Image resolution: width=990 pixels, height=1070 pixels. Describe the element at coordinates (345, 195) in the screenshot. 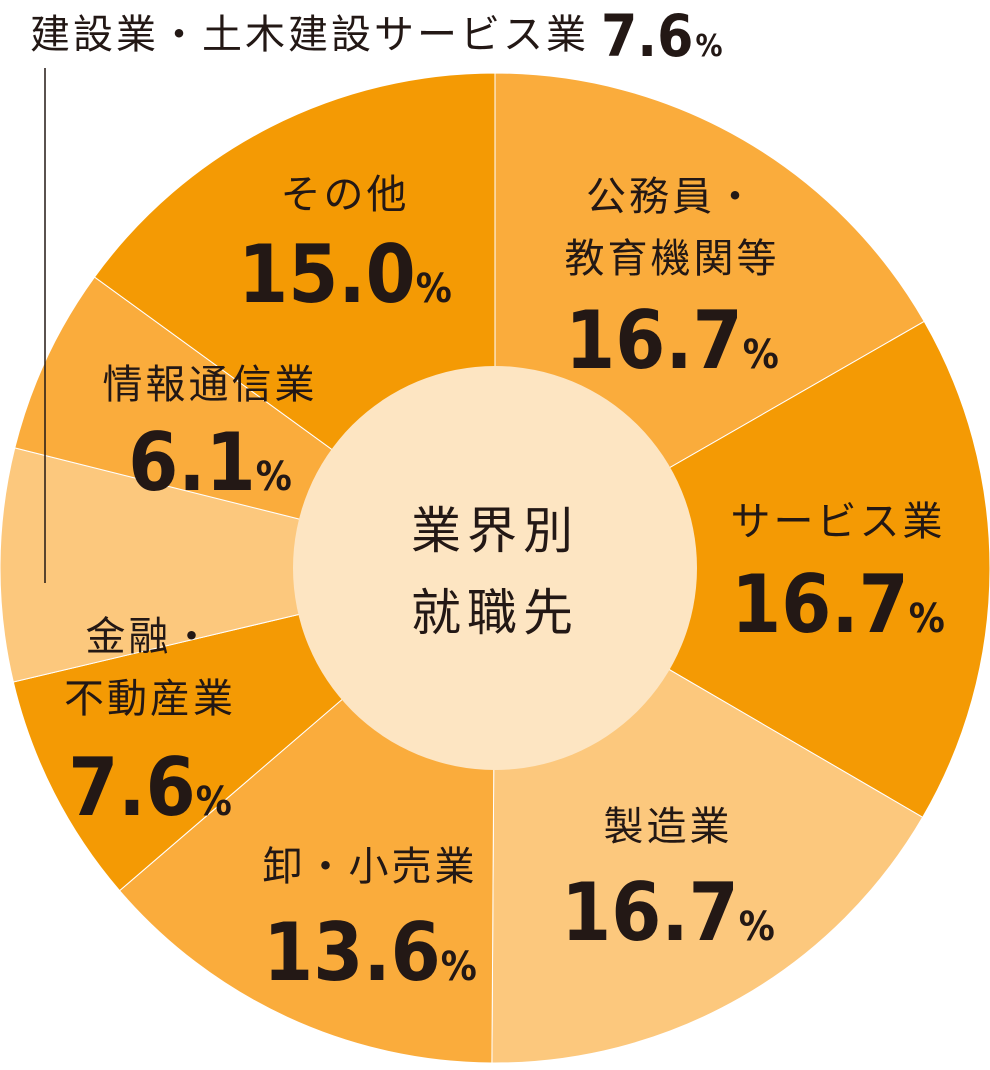

I see `slice-label-7-line-0: その他` at that location.